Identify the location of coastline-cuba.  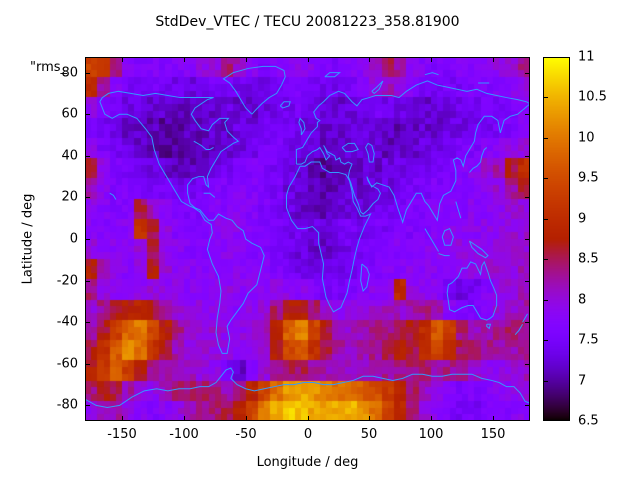
(209, 195).